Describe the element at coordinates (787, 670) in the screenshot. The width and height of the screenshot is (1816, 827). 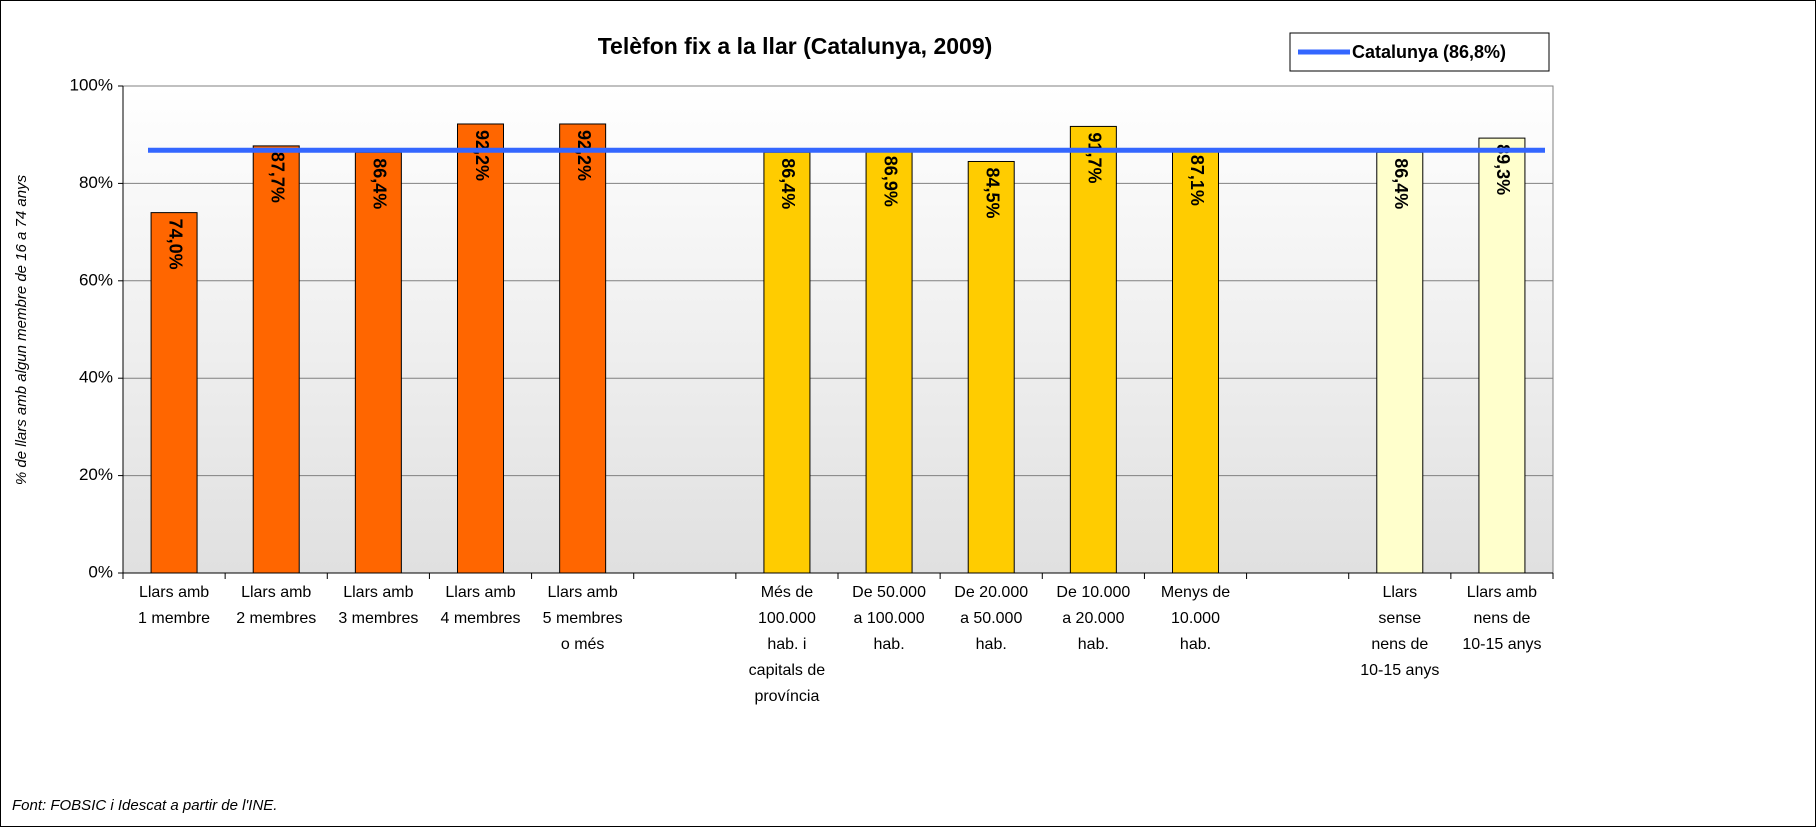
I see `x-tick-label: capitals de` at that location.